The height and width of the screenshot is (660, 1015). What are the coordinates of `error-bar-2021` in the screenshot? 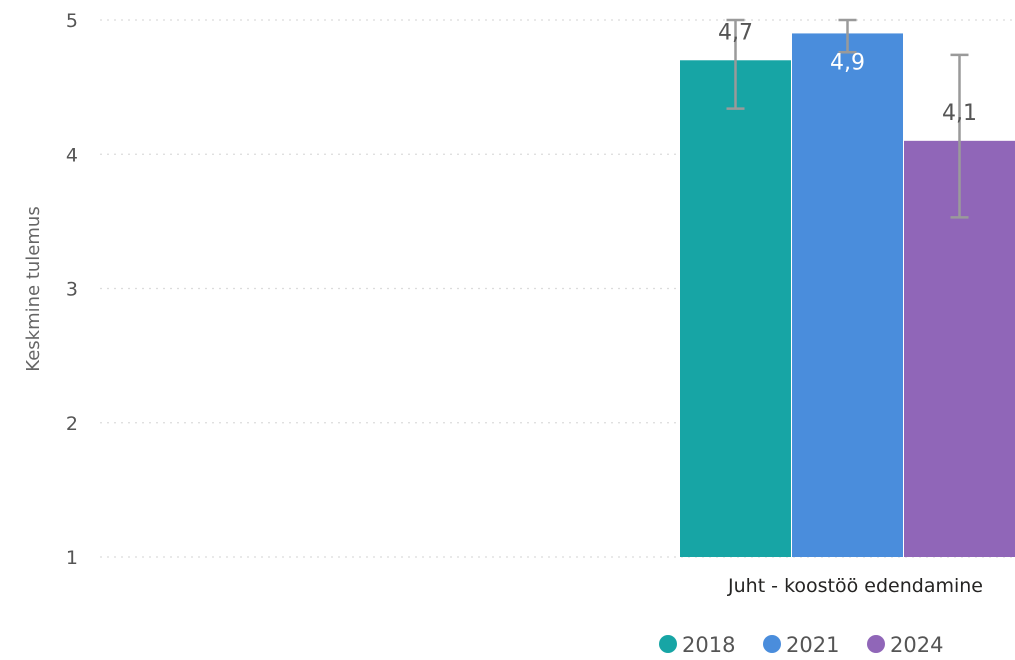 It's located at (847, 36).